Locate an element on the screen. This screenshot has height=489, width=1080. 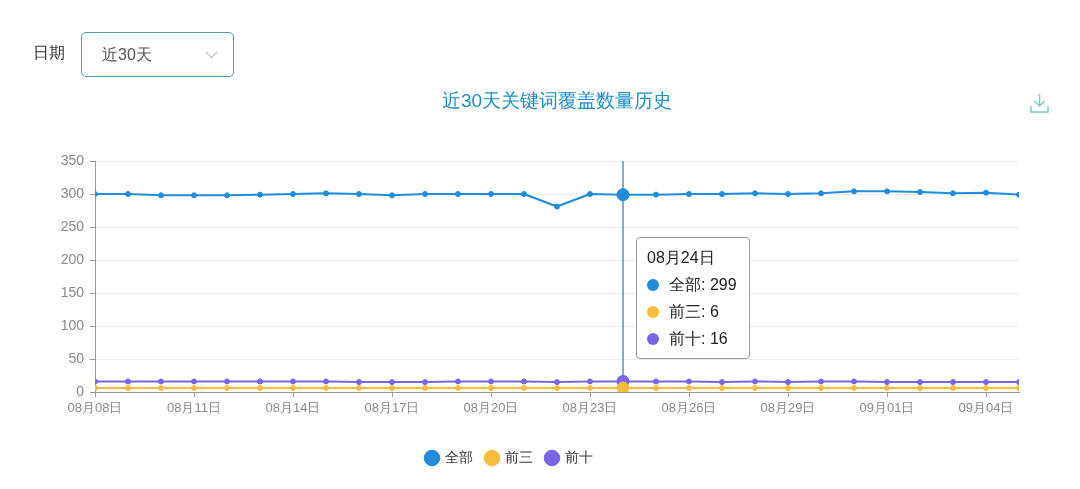
legend-label: 前三 is located at coordinates (518, 456).